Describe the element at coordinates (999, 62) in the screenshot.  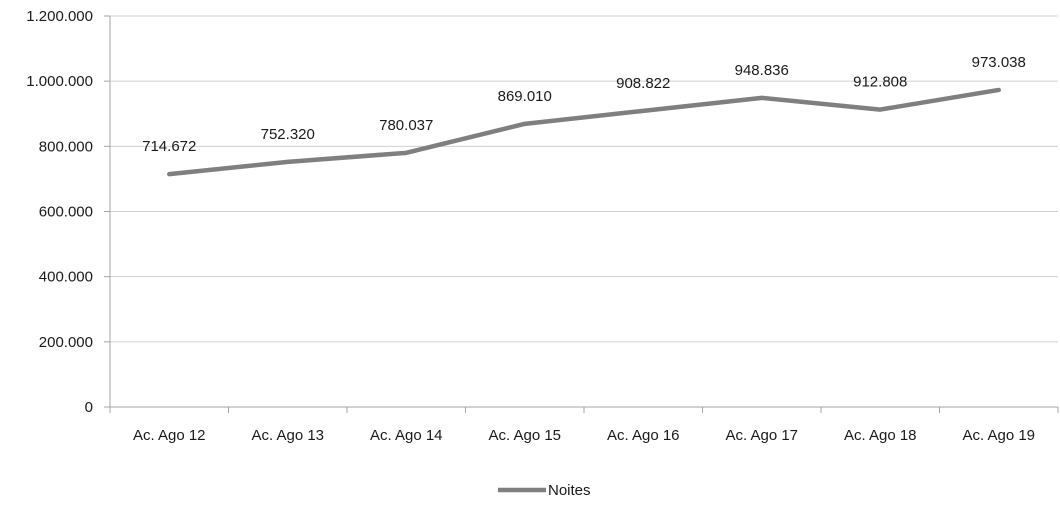
I see `data-label: 973.038` at that location.